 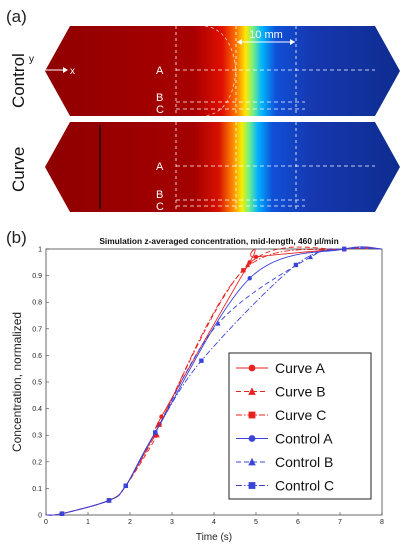 I want to click on x-tick-label: 3, so click(x=172, y=522).